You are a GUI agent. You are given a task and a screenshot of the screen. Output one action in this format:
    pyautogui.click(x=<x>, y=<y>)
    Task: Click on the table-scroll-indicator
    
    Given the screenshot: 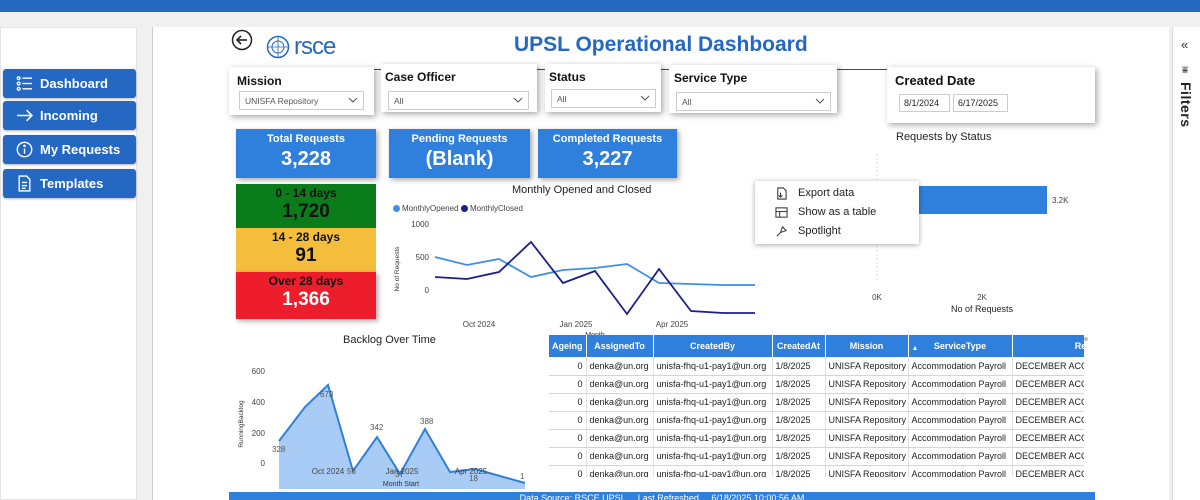 What is the action you would take?
    pyautogui.click(x=1086, y=339)
    